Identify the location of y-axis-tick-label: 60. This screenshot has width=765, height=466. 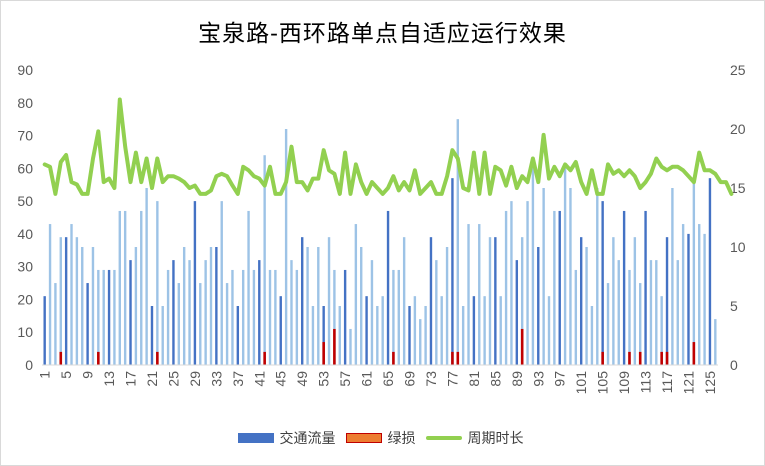
(25, 168).